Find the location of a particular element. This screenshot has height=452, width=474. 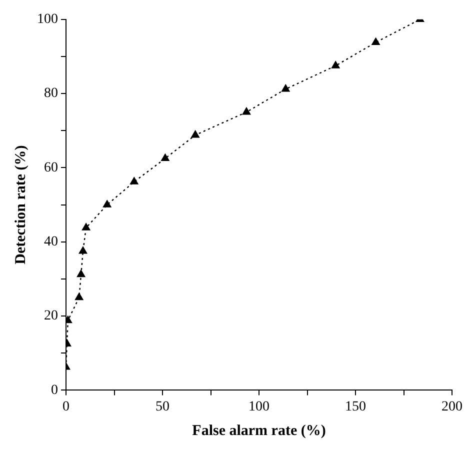

y-tick-label: 80 is located at coordinates (51, 94).